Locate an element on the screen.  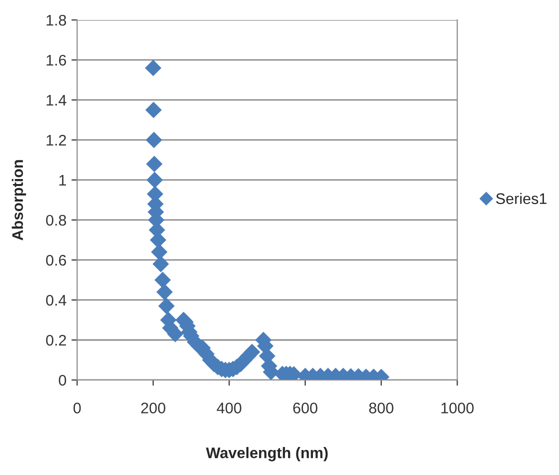
x-tick-label: 200 is located at coordinates (153, 408).